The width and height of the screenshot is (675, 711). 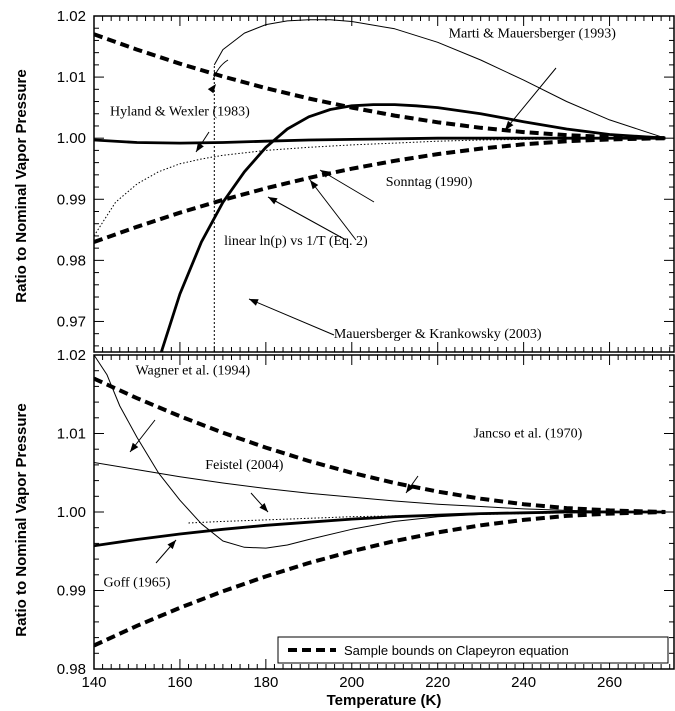 I want to click on bottom-y-tick-label: 1.02, so click(x=71, y=355).